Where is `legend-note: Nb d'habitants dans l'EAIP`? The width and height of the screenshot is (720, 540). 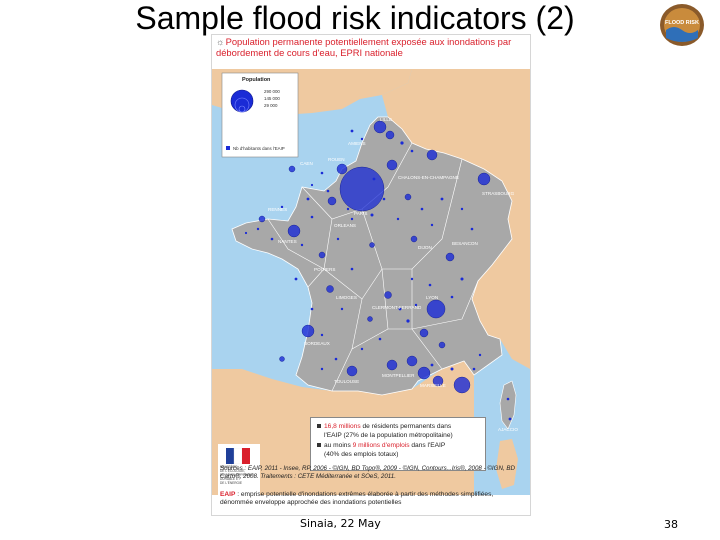
legend-note: Nb d'habitants dans l'EAIP is located at coordinates (259, 148).